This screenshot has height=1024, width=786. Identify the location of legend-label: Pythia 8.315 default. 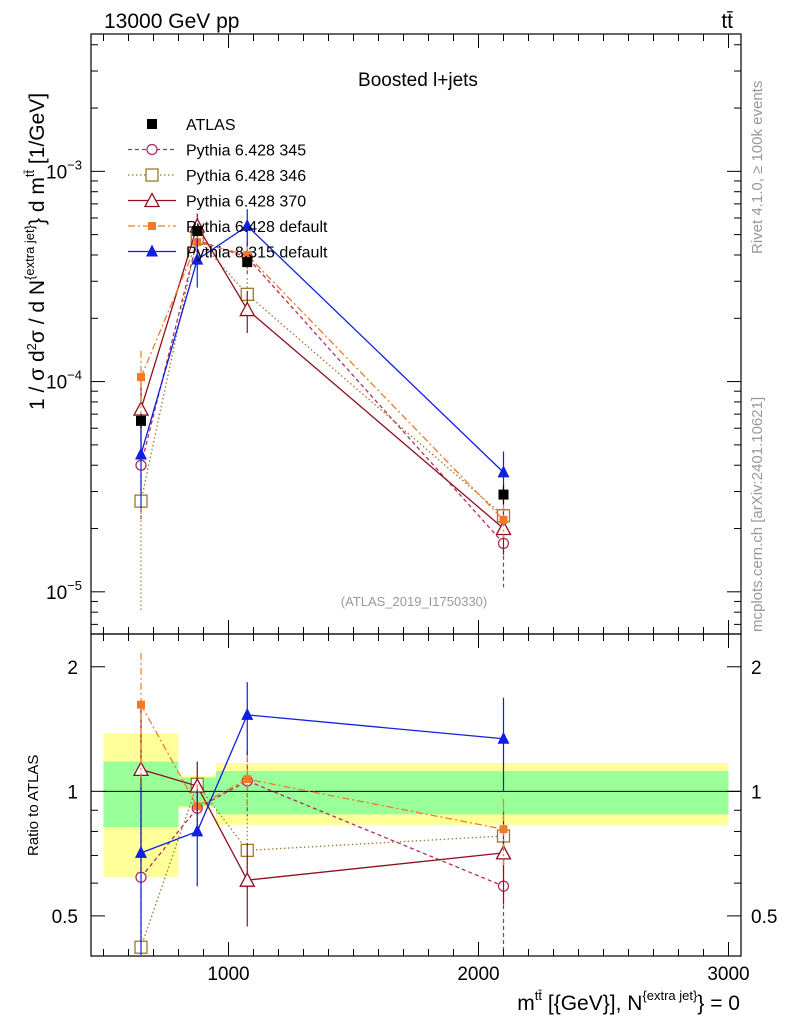
(257, 253).